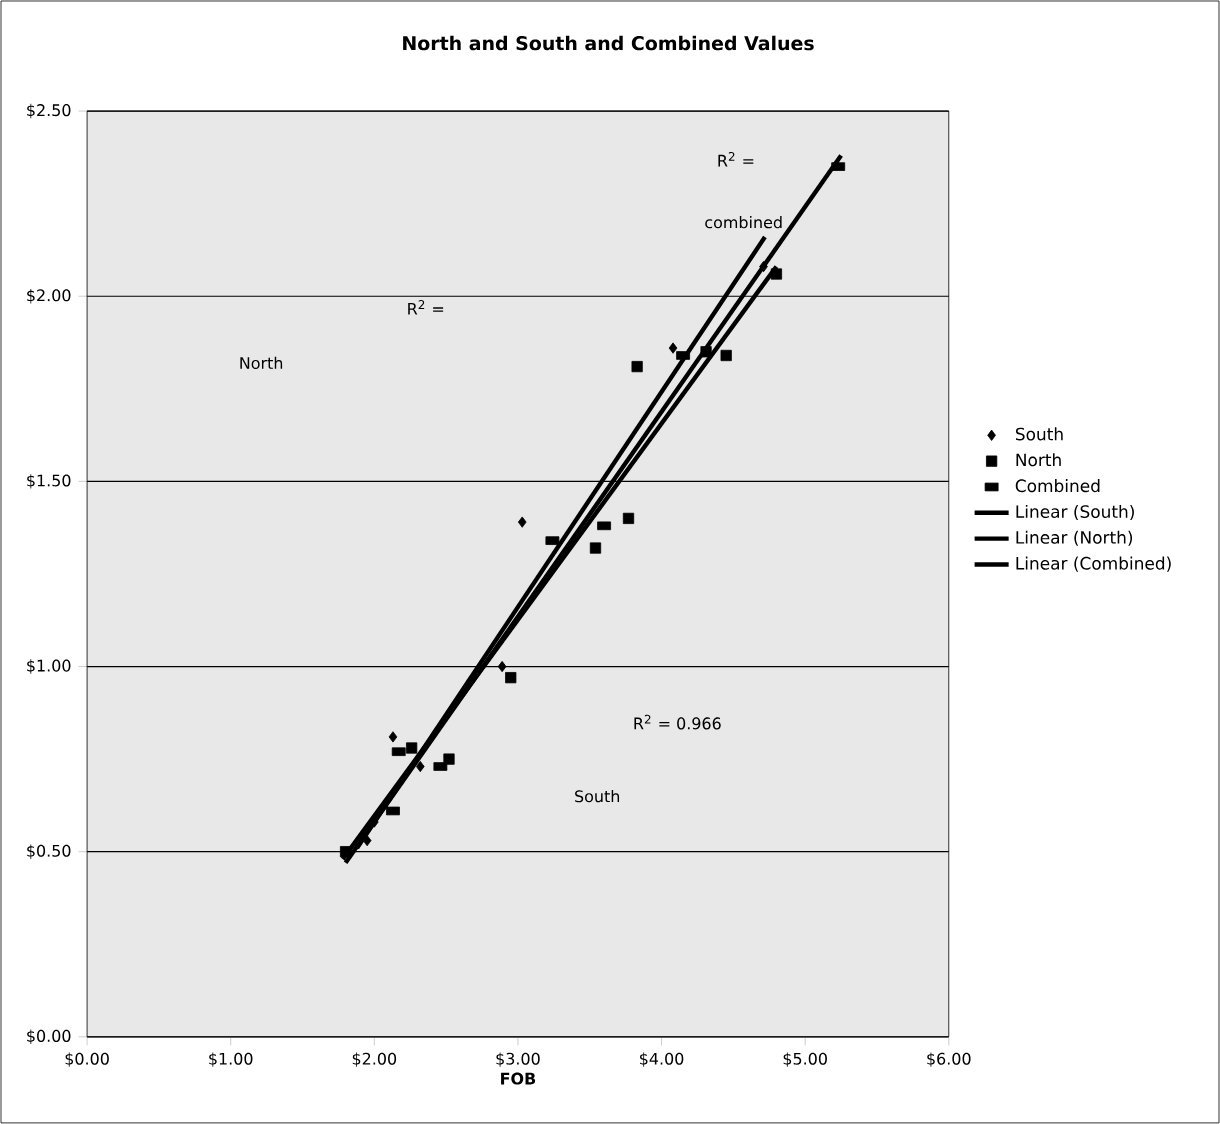 The height and width of the screenshot is (1124, 1220). Describe the element at coordinates (231, 1059) in the screenshot. I see `x-tick-label: $1.00` at that location.